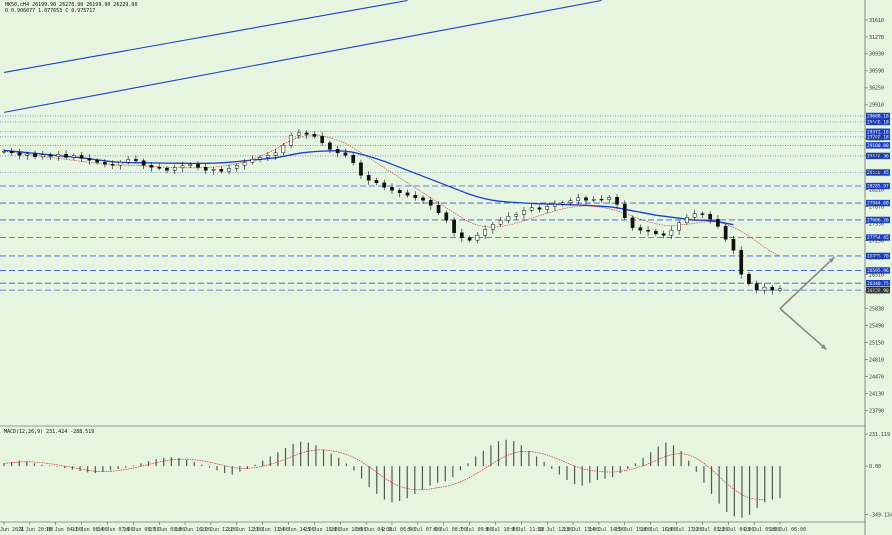 Image resolution: width=892 pixels, height=535 pixels. Describe the element at coordinates (659, 530) in the screenshot. I see `time-tick-label: 16 Jul 16:00` at that location.